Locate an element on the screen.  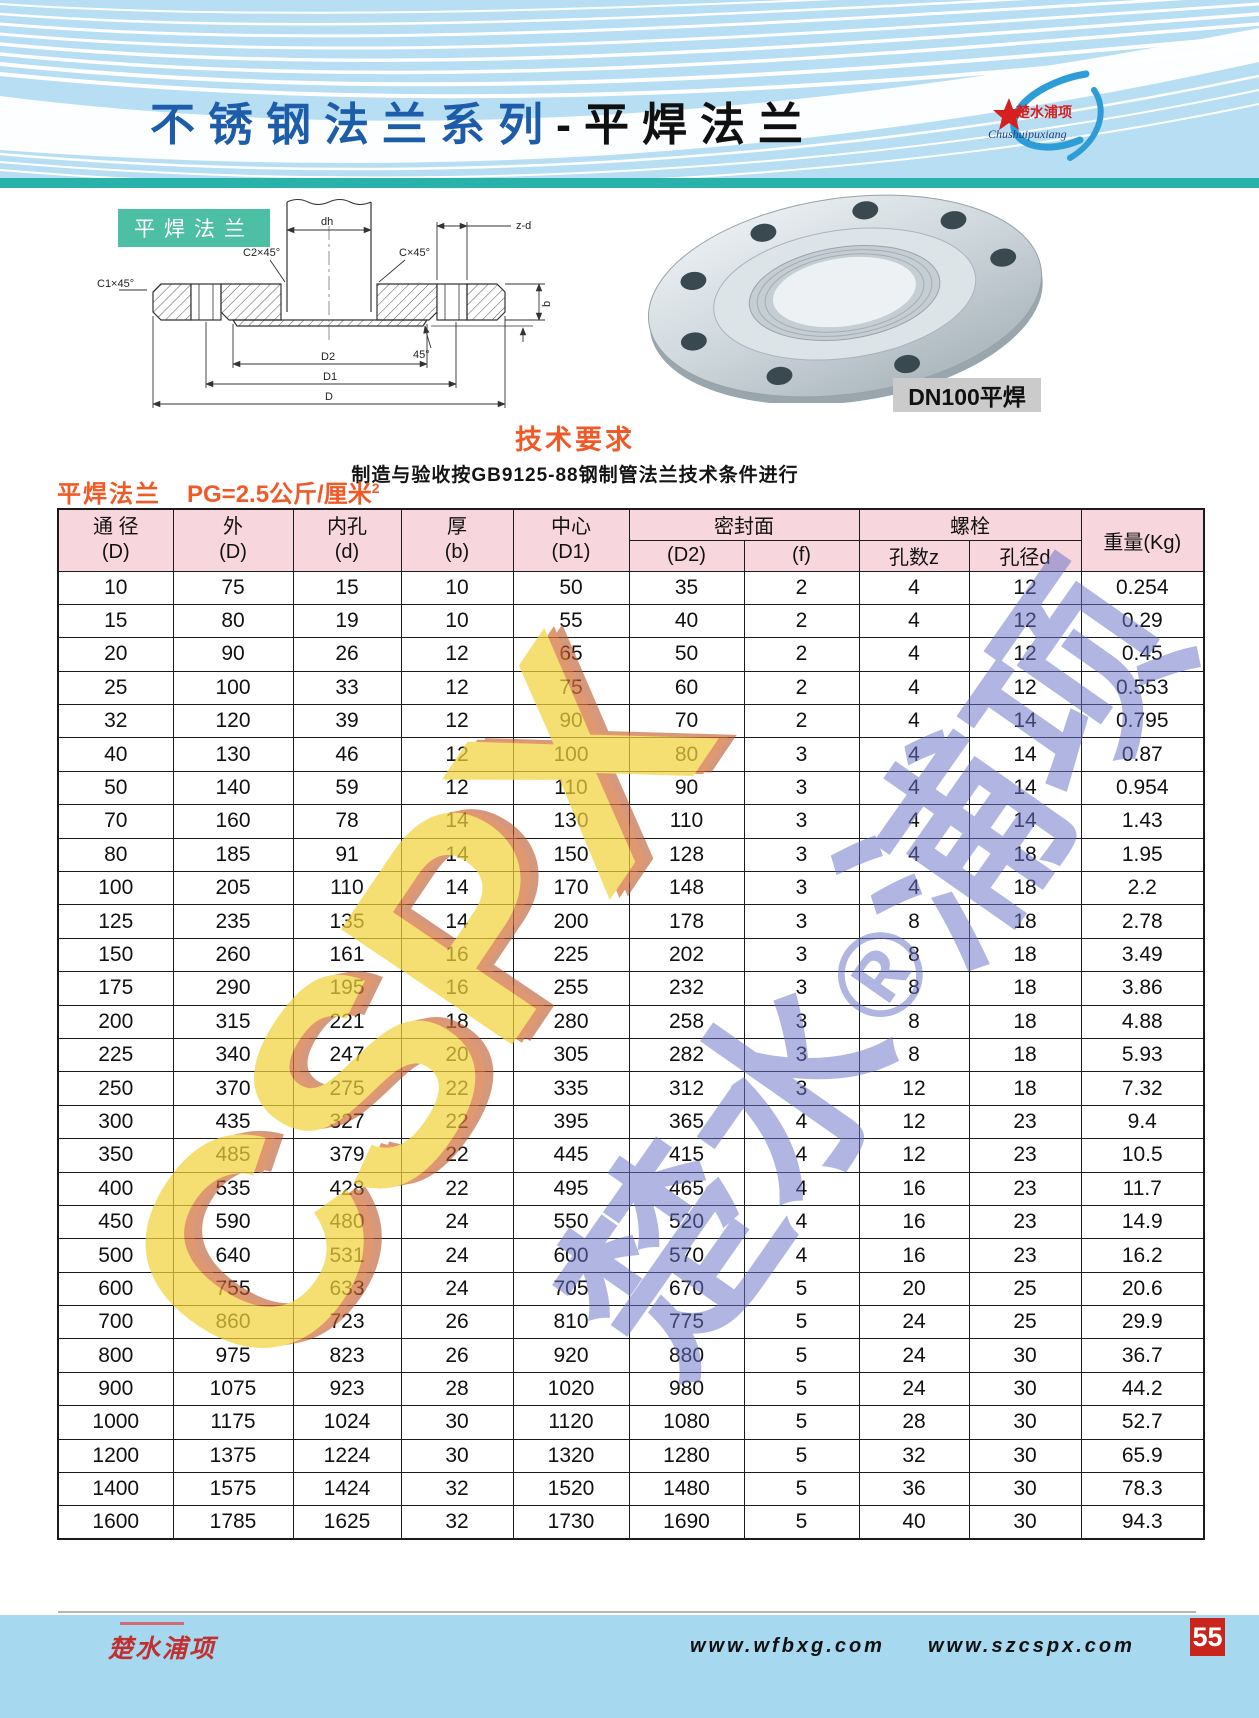
spec-cell: 140 is located at coordinates (233, 788).